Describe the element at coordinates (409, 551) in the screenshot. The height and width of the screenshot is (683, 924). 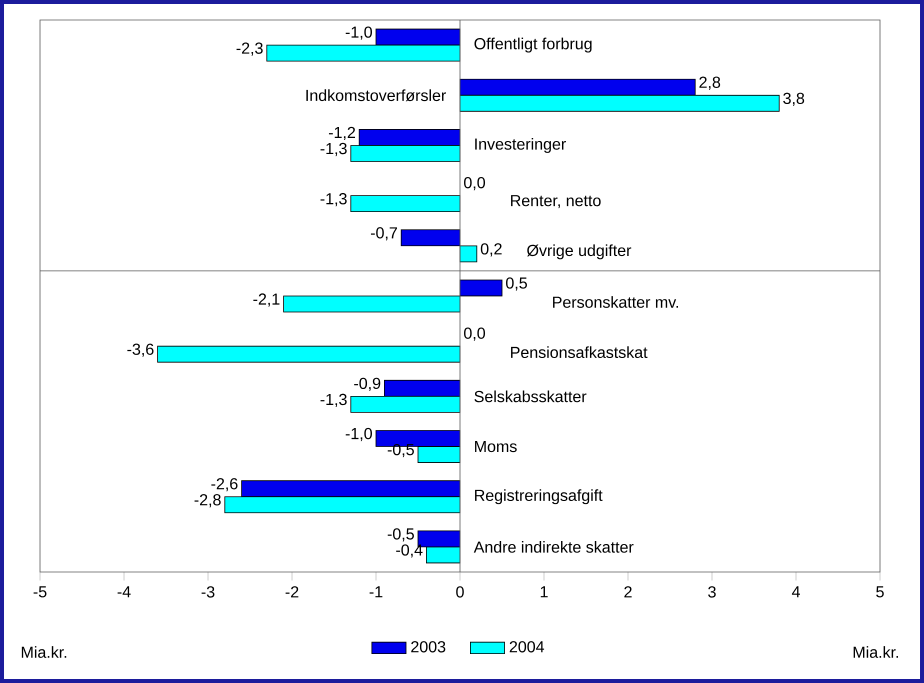
I see `data-label: -0,4` at that location.